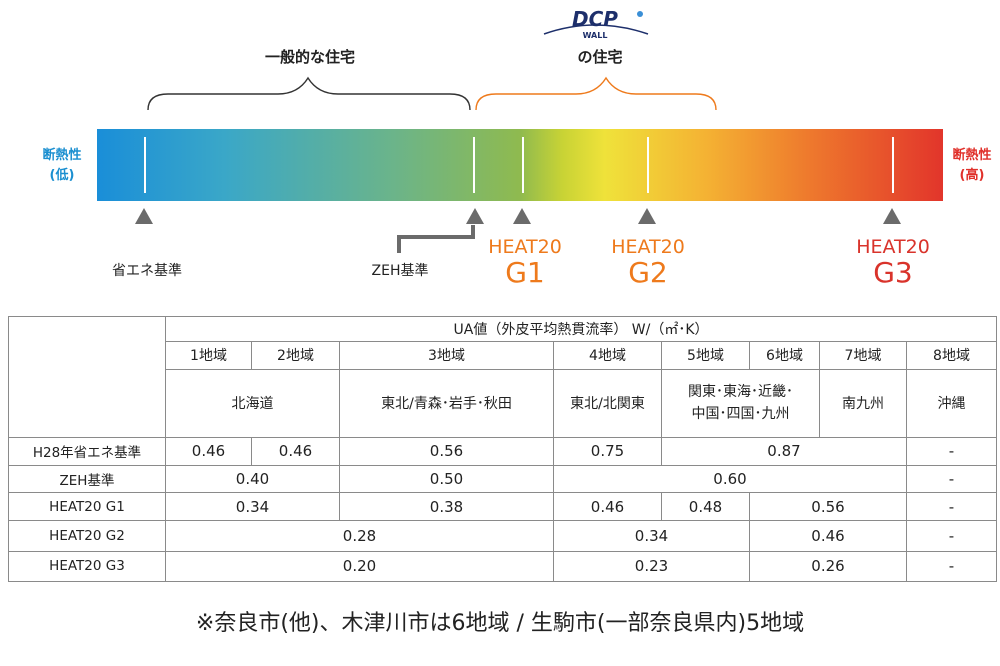 The width and height of the screenshot is (1000, 666). What do you see at coordinates (520, 165) in the screenshot?
I see `insulation-gradient-bar` at bounding box center [520, 165].